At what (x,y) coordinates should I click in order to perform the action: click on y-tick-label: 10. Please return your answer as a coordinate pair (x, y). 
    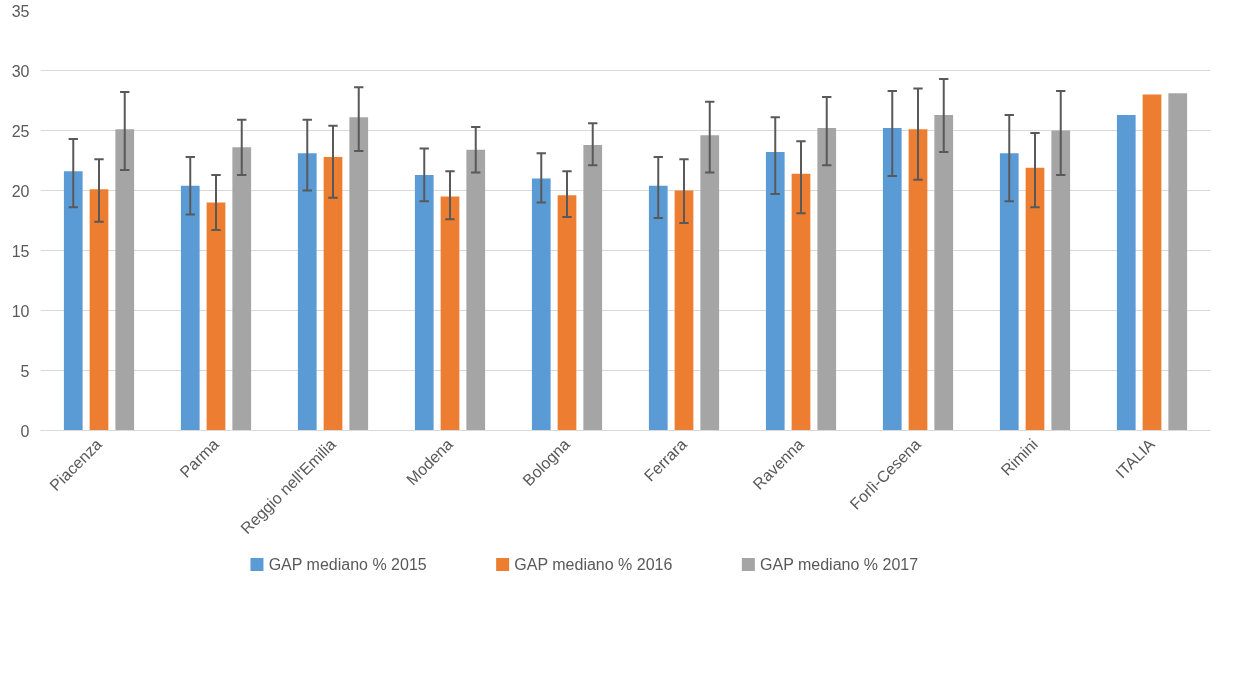
    Looking at the image, I should click on (20, 311).